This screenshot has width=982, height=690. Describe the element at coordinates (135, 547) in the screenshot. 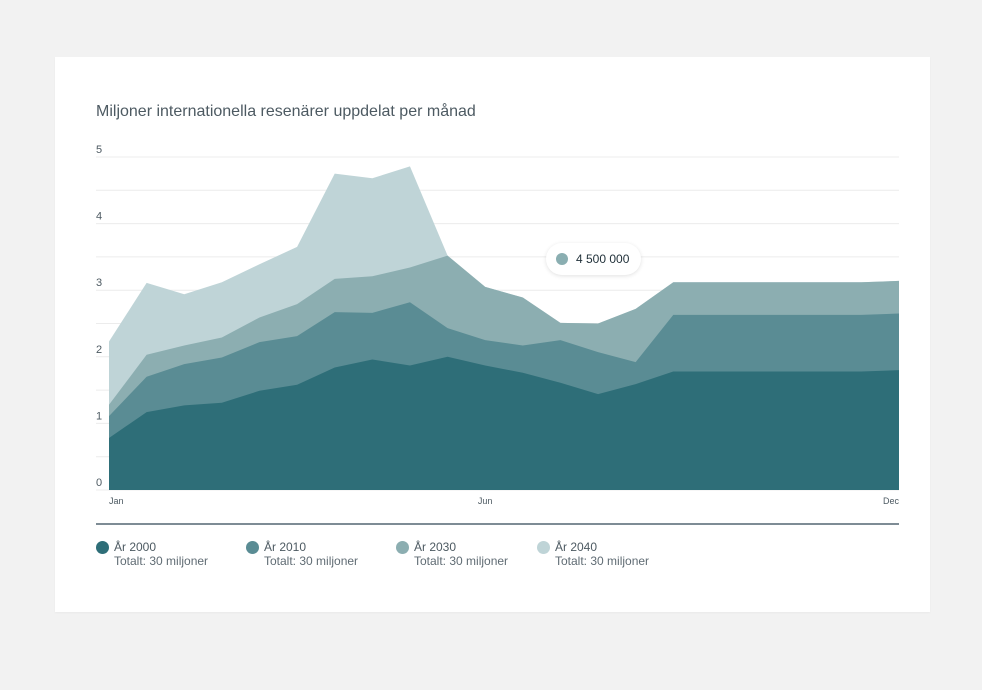

I see `legend-series-name: År 2000` at that location.